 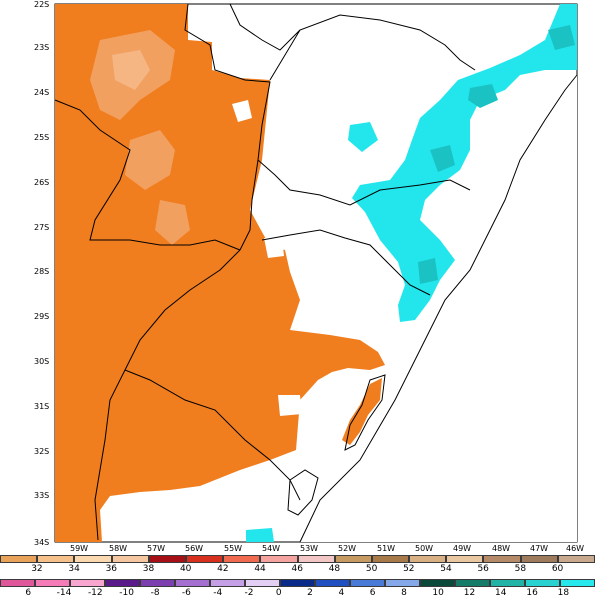 What do you see at coordinates (147, 175) in the screenshot?
I see `border-argentina-paraguay` at bounding box center [147, 175].